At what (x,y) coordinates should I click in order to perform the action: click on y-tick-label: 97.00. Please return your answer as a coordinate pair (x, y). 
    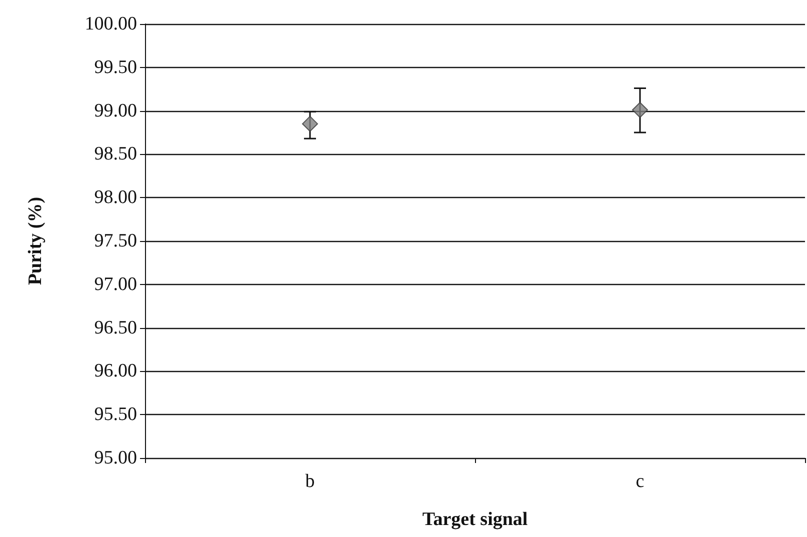
    Looking at the image, I should click on (115, 284).